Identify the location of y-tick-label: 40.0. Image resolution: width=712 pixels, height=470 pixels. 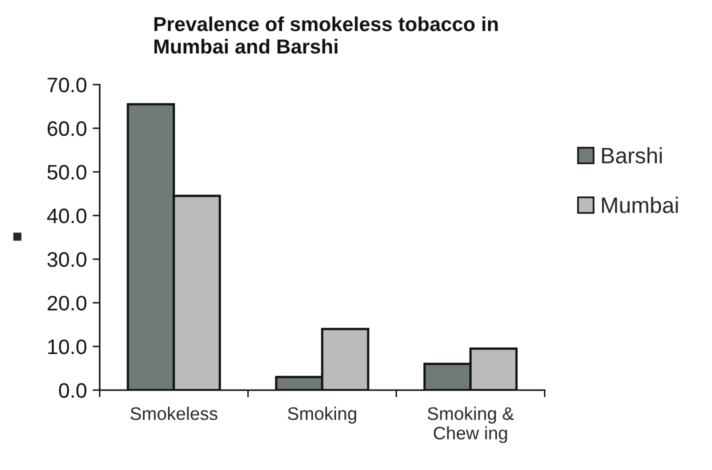
(66, 216).